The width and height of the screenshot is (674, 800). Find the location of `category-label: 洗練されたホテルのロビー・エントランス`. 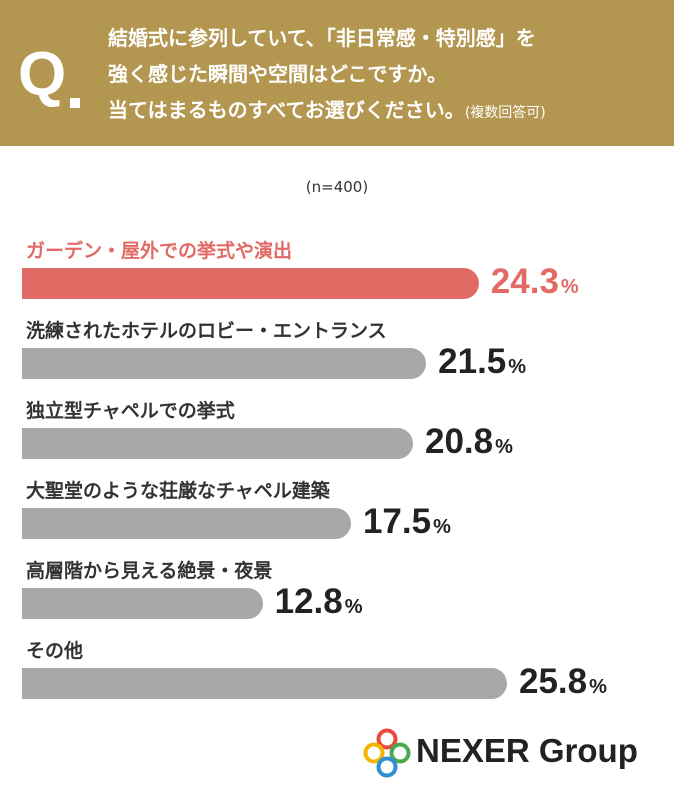

category-label: 洗練されたホテルのロビー・エントランス is located at coordinates (206, 331).